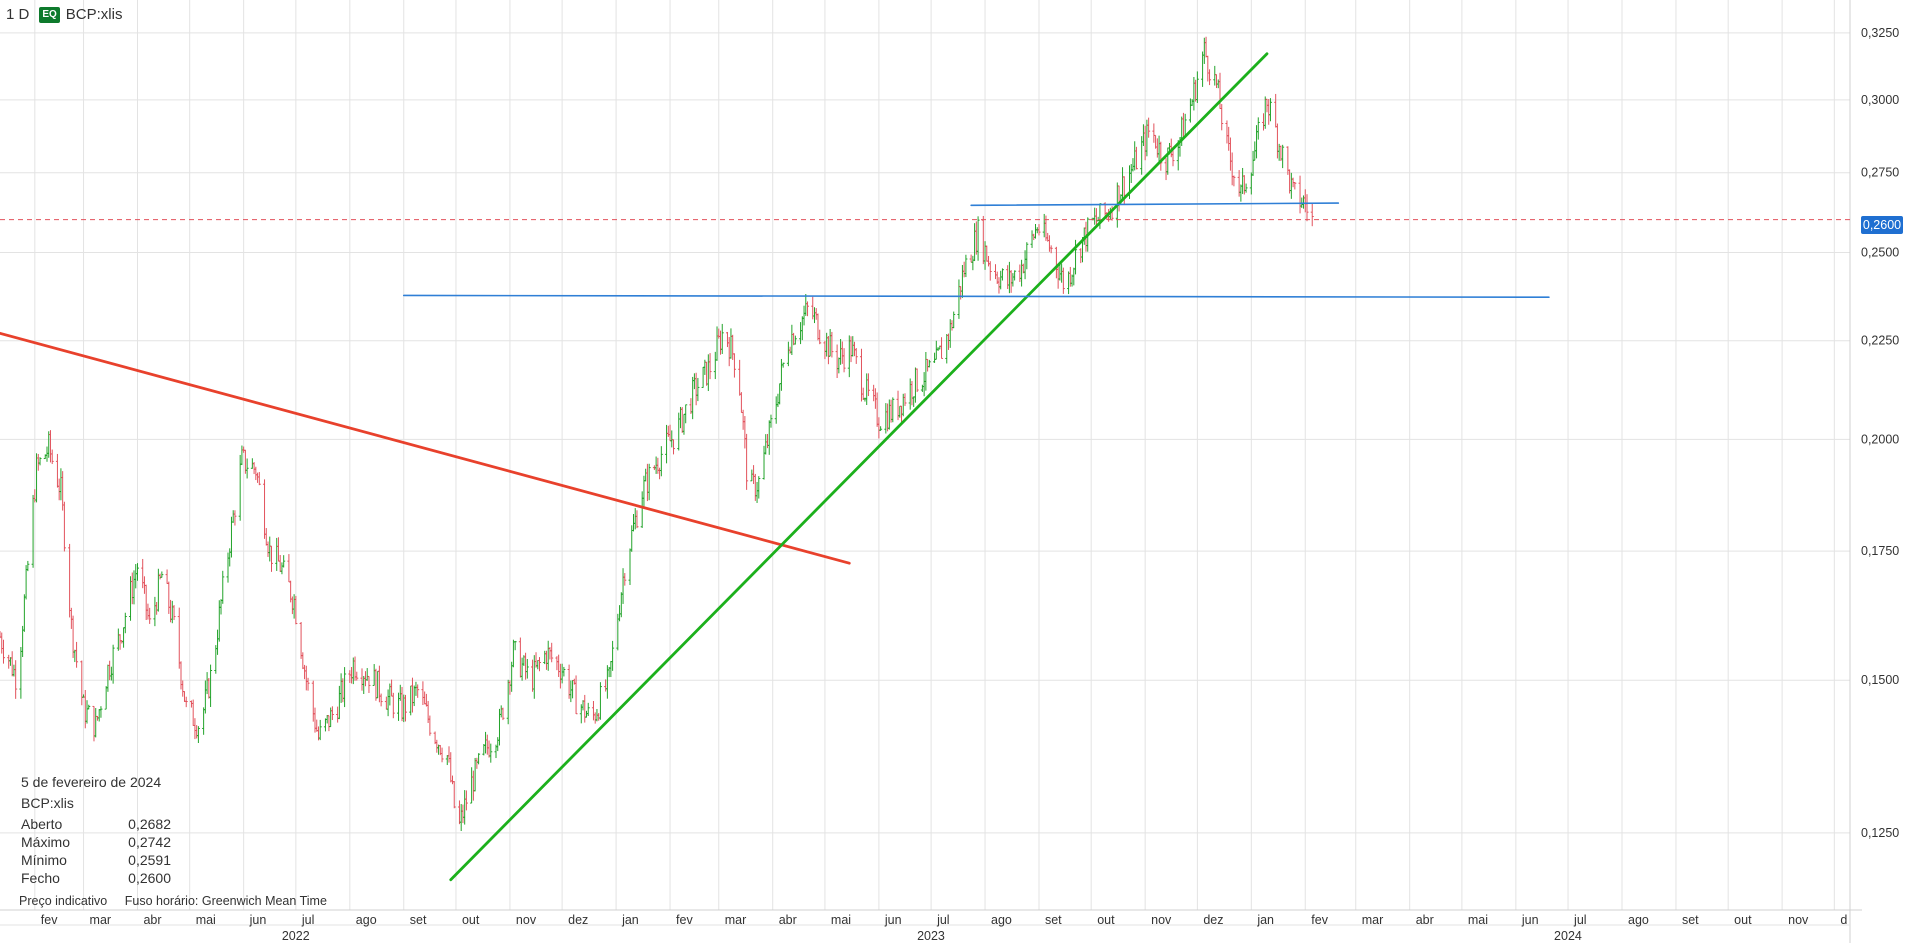 This screenshot has height=943, width=1906. What do you see at coordinates (1843, 920) in the screenshot?
I see `x-tick-label: d` at bounding box center [1843, 920].